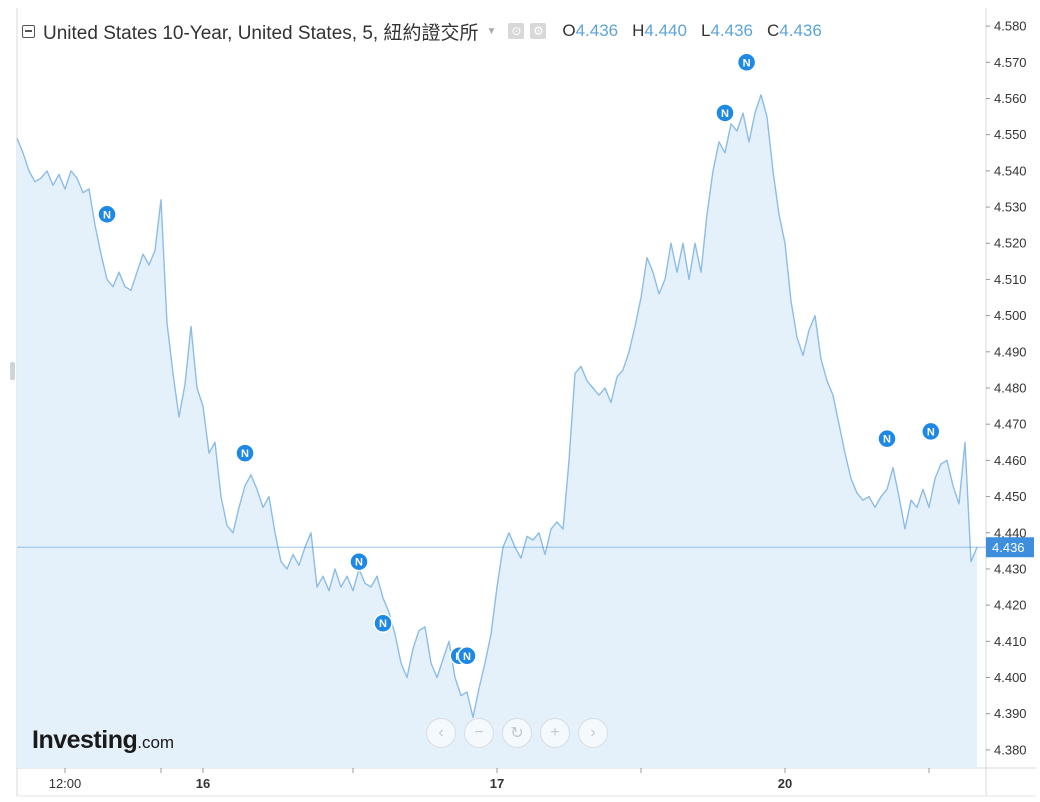 This screenshot has height=802, width=1040. What do you see at coordinates (497, 783) in the screenshot?
I see `x-tick-label: 17` at bounding box center [497, 783].